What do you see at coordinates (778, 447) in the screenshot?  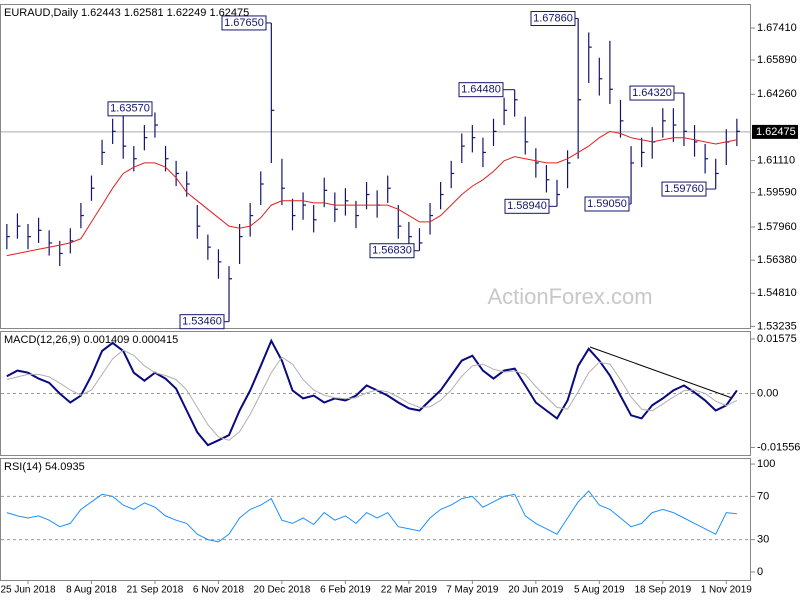 I see `y-tick-label: -0.015568` at bounding box center [778, 447].